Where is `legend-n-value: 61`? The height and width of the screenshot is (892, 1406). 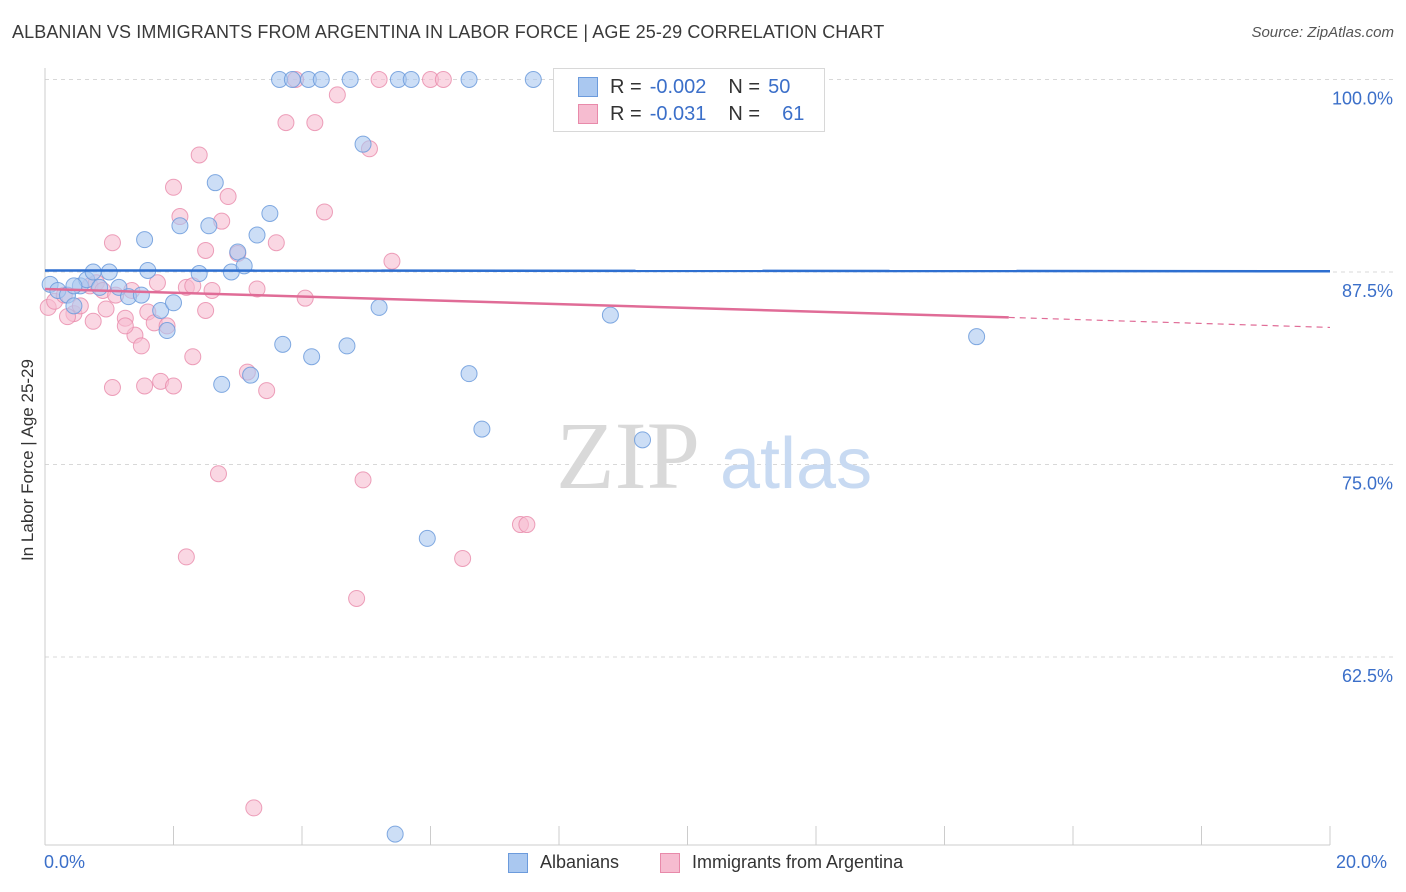
legend-n-value: 61 is located at coordinates (793, 113).